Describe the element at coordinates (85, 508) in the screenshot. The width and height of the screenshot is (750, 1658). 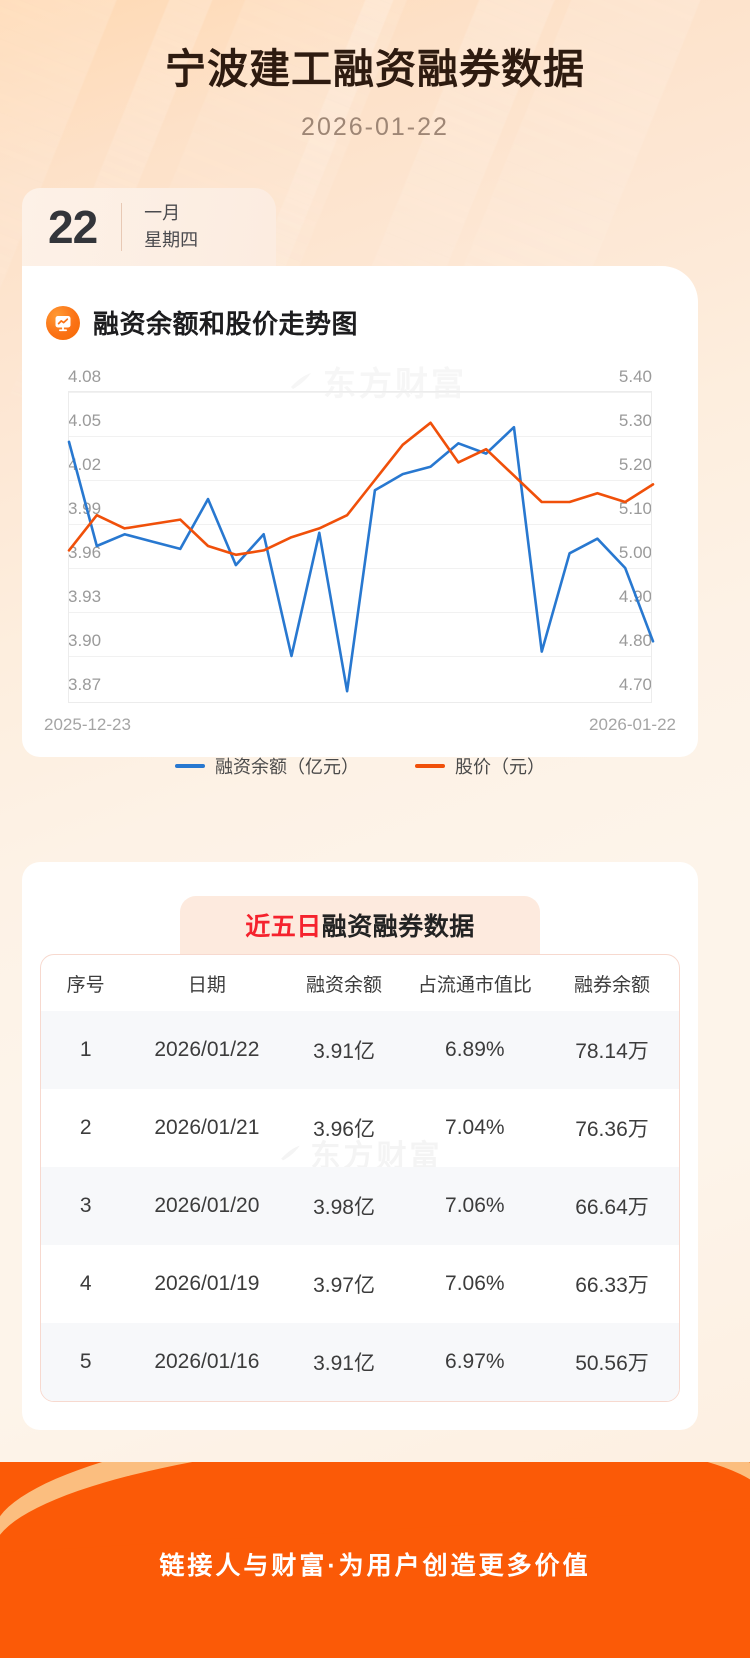
I see `y-left-tick-3: 3.99` at that location.